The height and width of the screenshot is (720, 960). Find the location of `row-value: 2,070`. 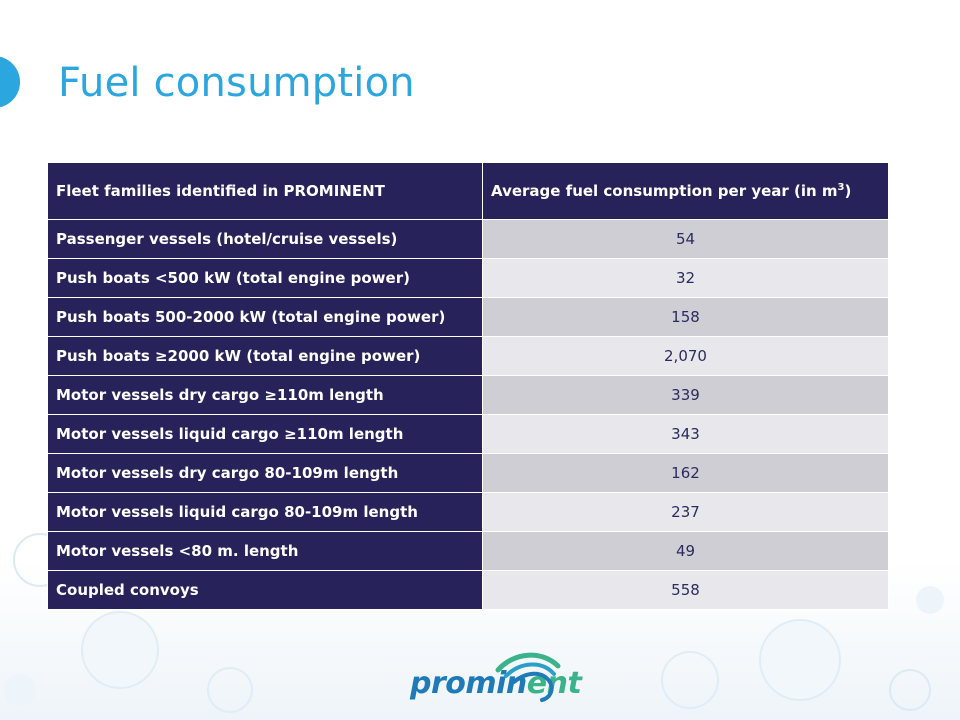

row-value: 2,070 is located at coordinates (685, 356).